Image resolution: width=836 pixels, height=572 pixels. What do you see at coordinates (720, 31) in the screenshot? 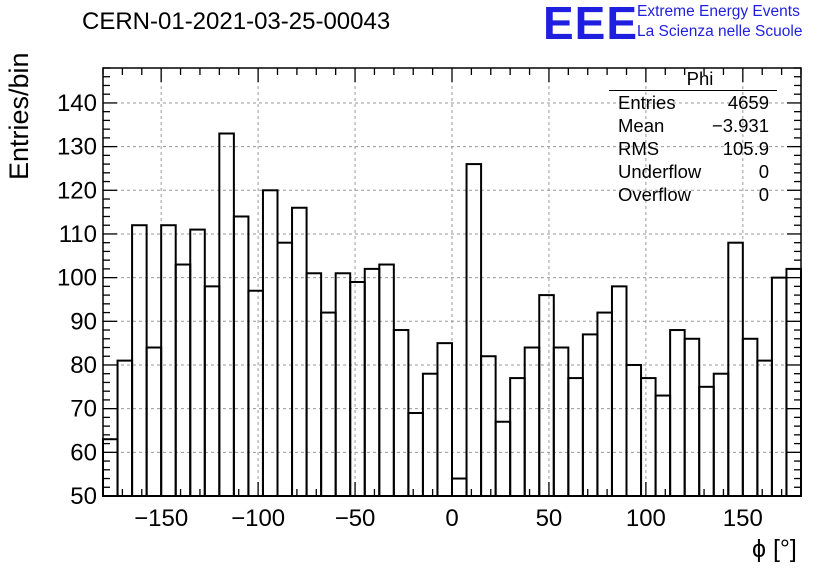
I see `logo-caption-line2: La Scienza nelle Scuole` at bounding box center [720, 31].